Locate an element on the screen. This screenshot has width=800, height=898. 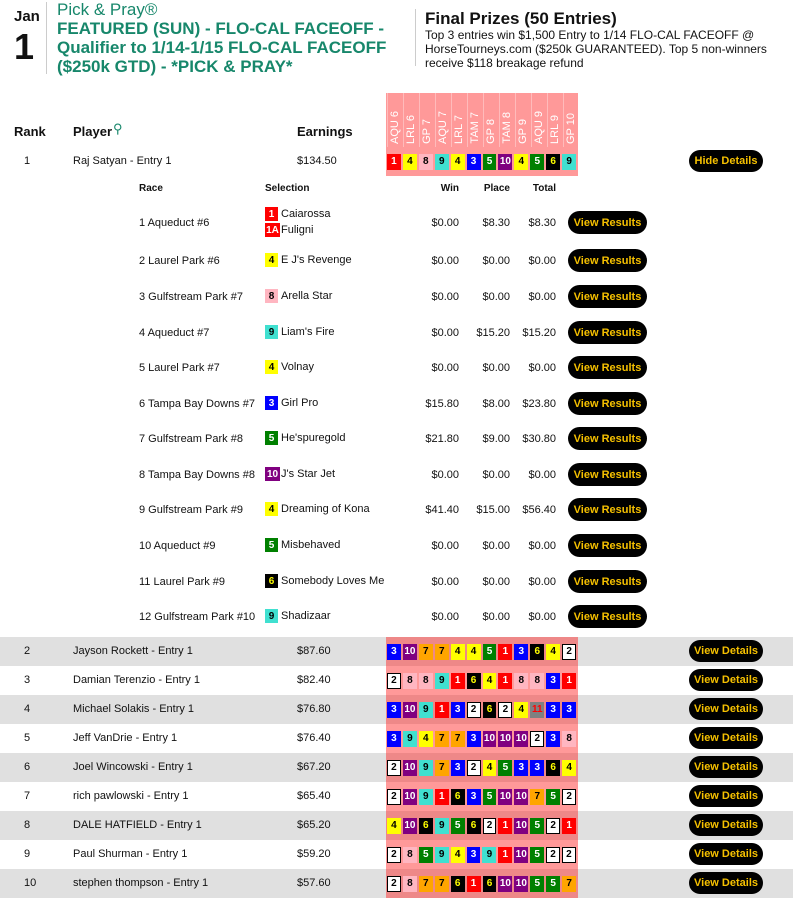
search-icon: ⚲ is located at coordinates (118, 128).